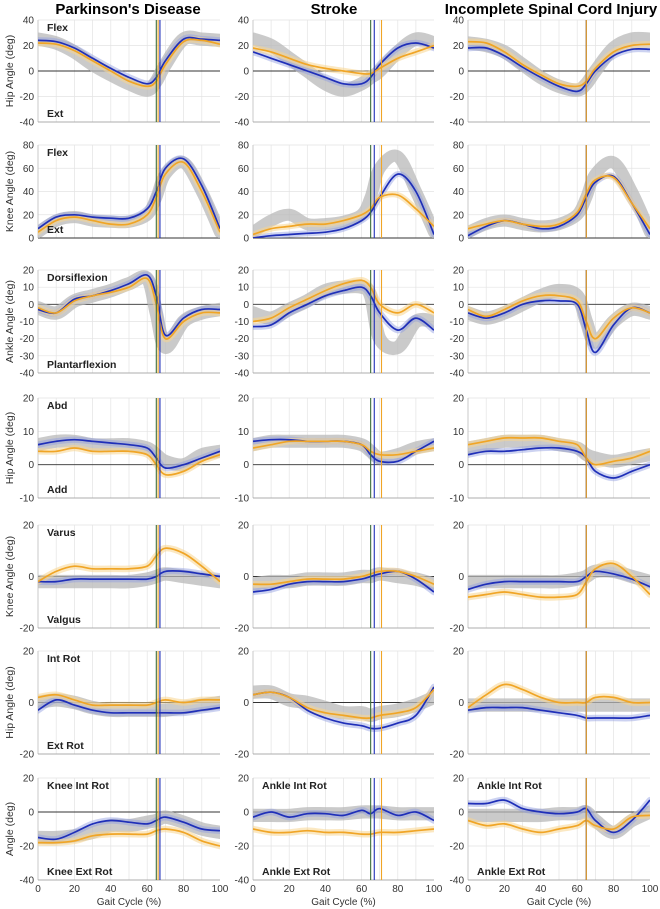 The height and width of the screenshot is (909, 660). Describe the element at coordinates (80, 872) in the screenshot. I see `annotation-bottom: Knee Ext Rot` at that location.